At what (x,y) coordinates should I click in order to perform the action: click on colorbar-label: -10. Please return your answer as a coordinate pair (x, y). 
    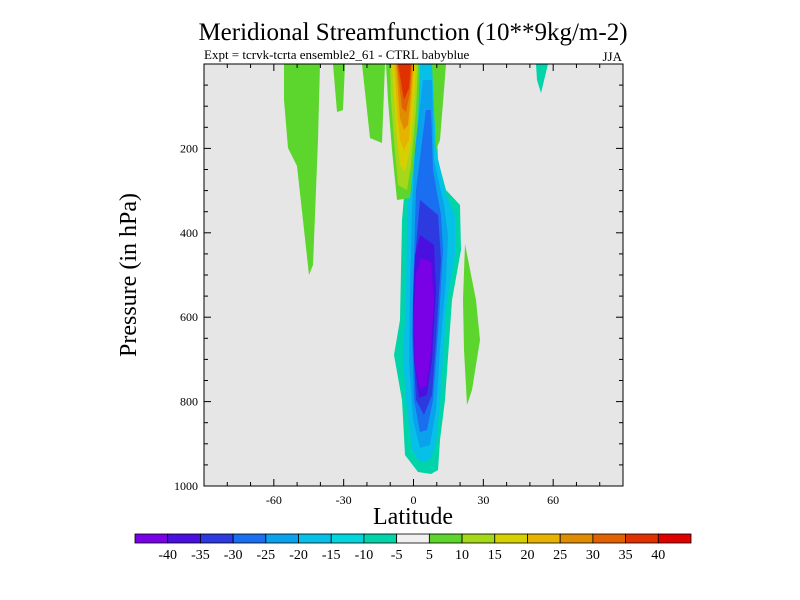
    Looking at the image, I should click on (364, 555).